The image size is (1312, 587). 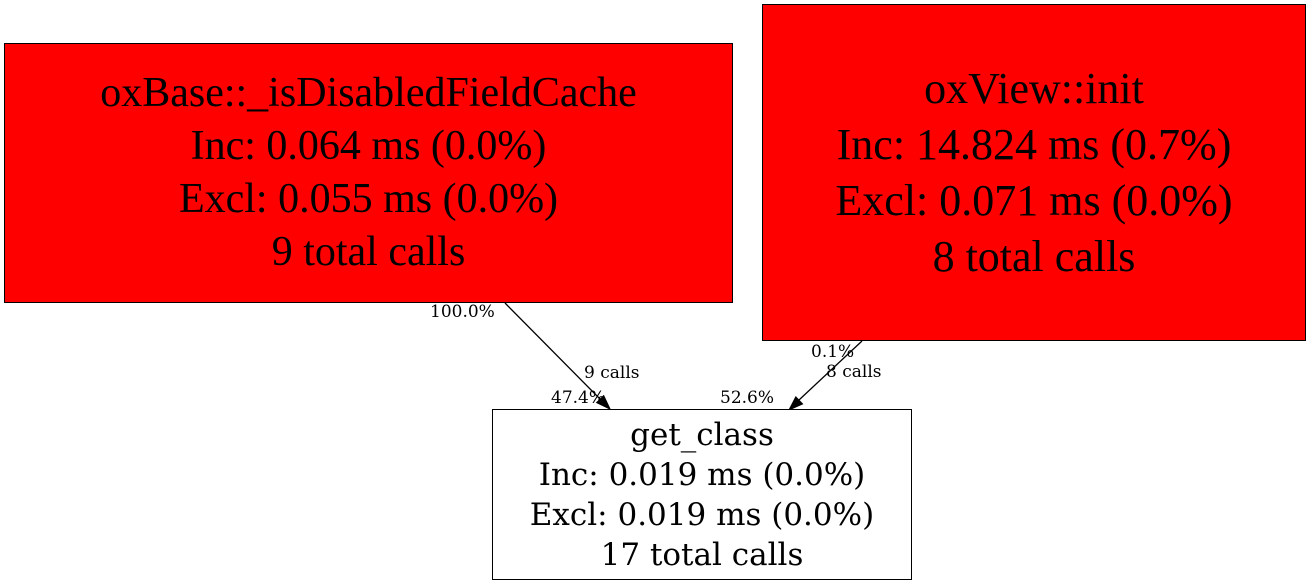 What do you see at coordinates (462, 312) in the screenshot?
I see `edge-label-source-percent: 100.0%` at bounding box center [462, 312].